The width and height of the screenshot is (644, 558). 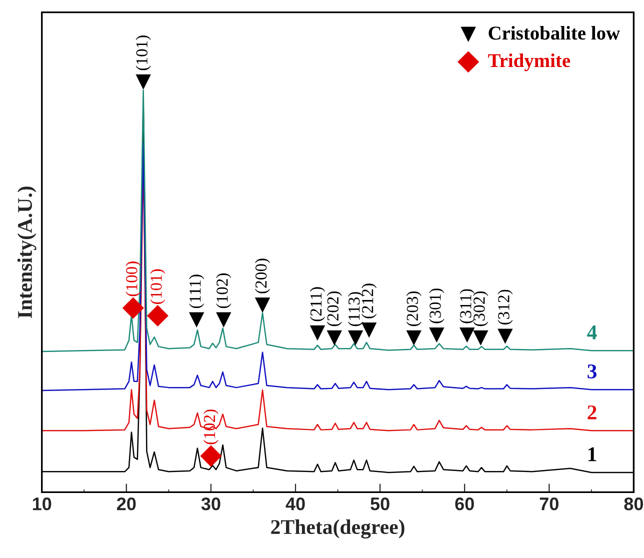 I want to click on annotation: (202), so click(x=334, y=308).